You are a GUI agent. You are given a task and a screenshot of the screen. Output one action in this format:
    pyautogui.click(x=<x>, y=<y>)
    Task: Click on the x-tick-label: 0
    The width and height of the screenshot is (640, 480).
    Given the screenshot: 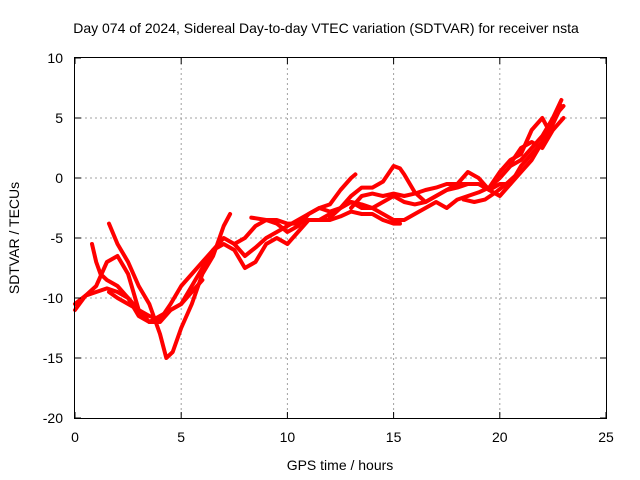 What is the action you would take?
    pyautogui.click(x=75, y=437)
    